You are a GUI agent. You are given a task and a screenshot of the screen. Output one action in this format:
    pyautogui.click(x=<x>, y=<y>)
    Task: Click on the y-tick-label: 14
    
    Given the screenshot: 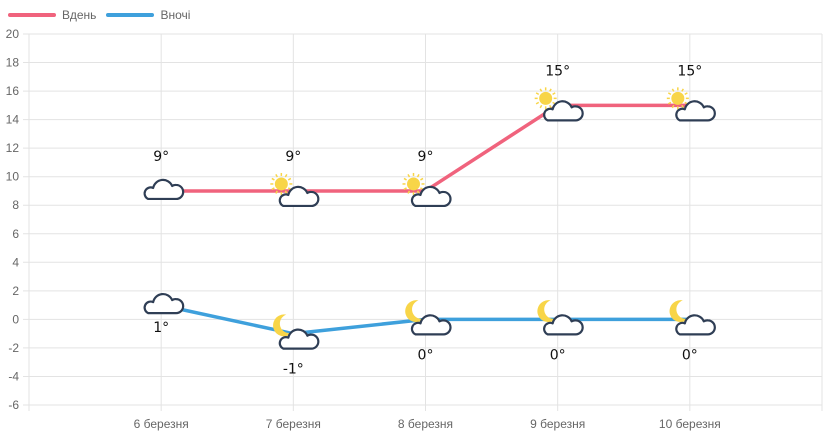 What is the action you would take?
    pyautogui.click(x=13, y=120)
    